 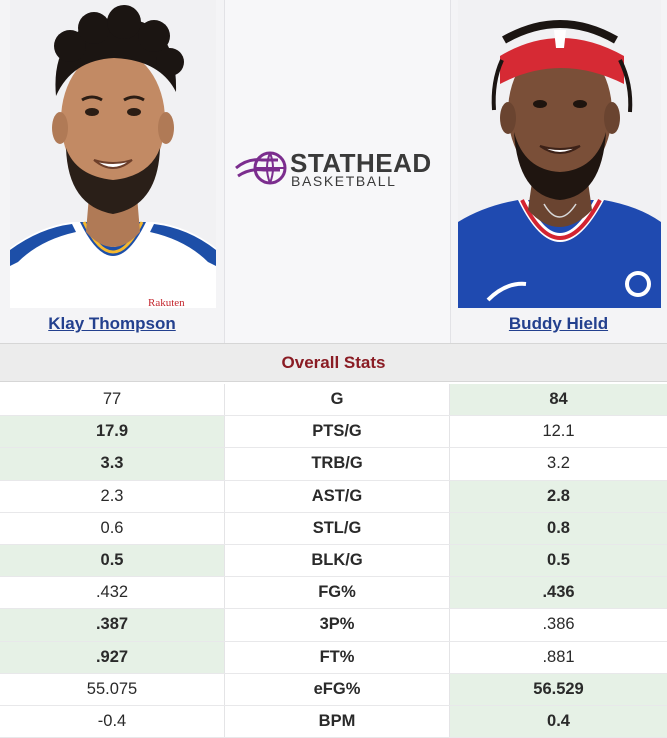 What do you see at coordinates (558, 624) in the screenshot?
I see `right-player-value: .386` at bounding box center [558, 624].